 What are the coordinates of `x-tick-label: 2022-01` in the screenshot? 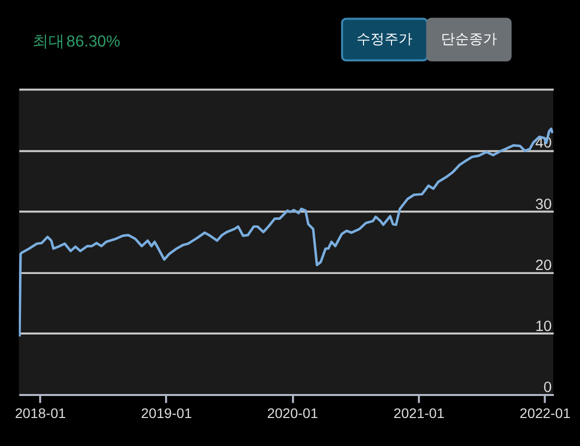 It's located at (545, 412).